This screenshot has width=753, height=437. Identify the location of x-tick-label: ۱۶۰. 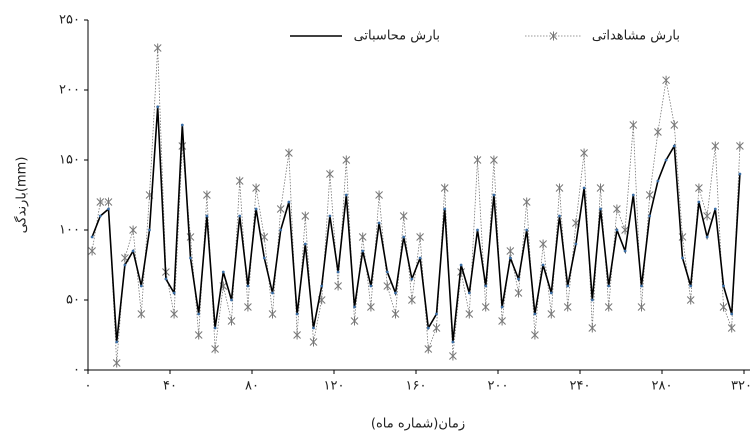
(416, 386).